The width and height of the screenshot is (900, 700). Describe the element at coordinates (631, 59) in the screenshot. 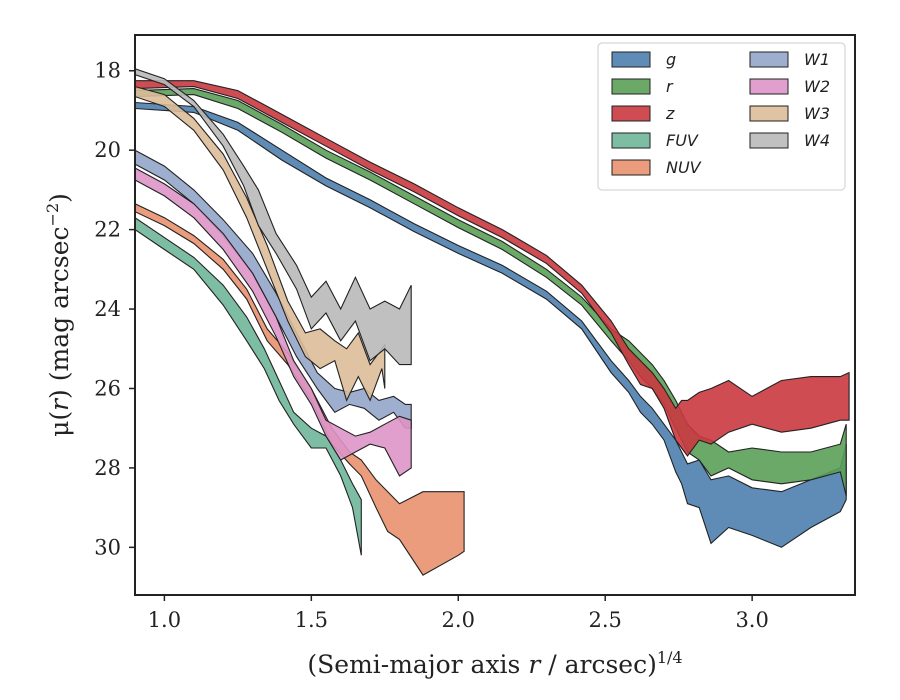

I see `legend-swatch-g` at that location.